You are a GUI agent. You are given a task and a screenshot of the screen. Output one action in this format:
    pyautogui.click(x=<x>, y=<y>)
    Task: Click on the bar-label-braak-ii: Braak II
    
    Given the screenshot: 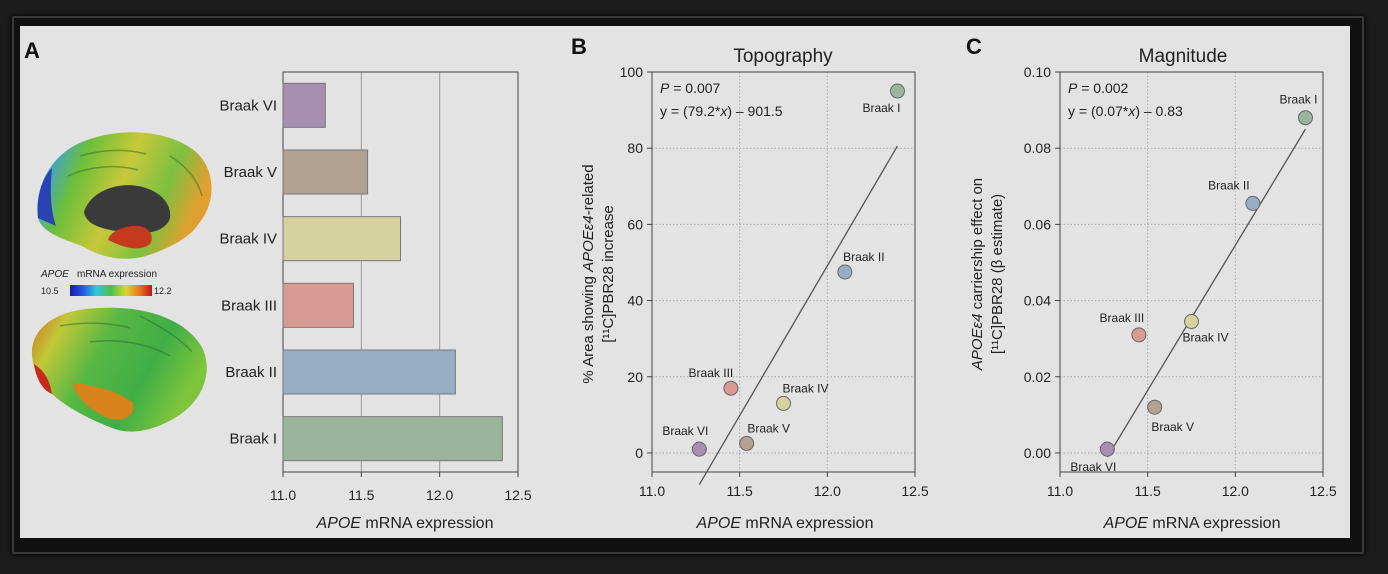 What is the action you would take?
    pyautogui.click(x=251, y=372)
    